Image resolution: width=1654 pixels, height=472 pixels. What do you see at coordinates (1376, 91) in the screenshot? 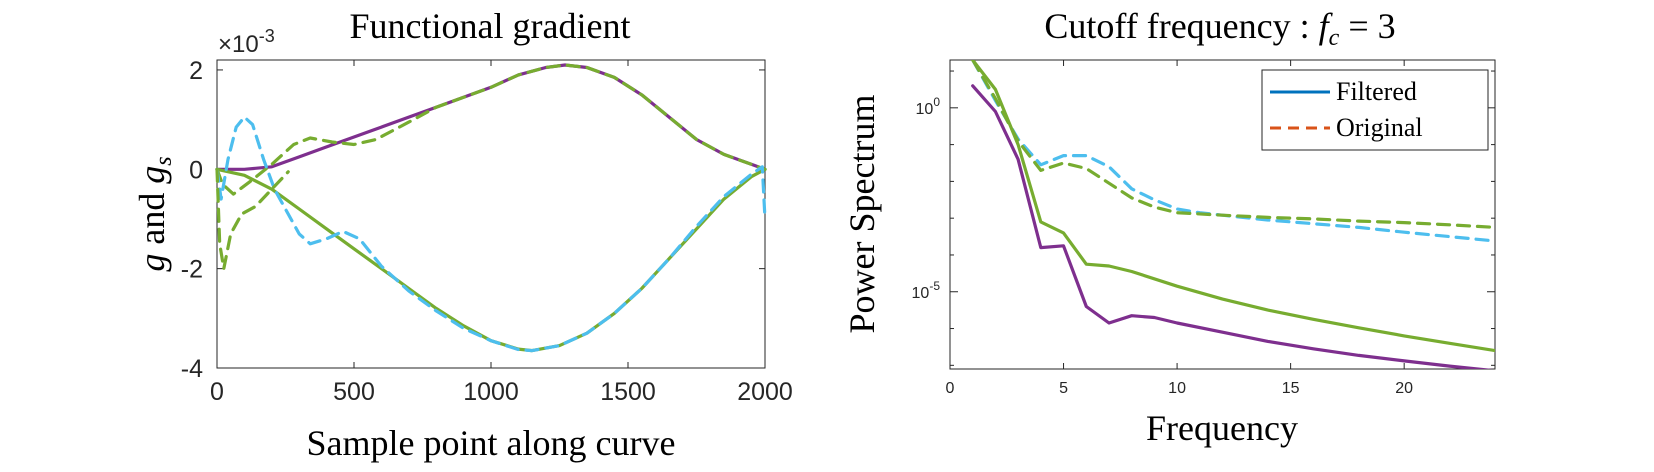
I see `legend-filtered-label: Filtered` at bounding box center [1376, 91].